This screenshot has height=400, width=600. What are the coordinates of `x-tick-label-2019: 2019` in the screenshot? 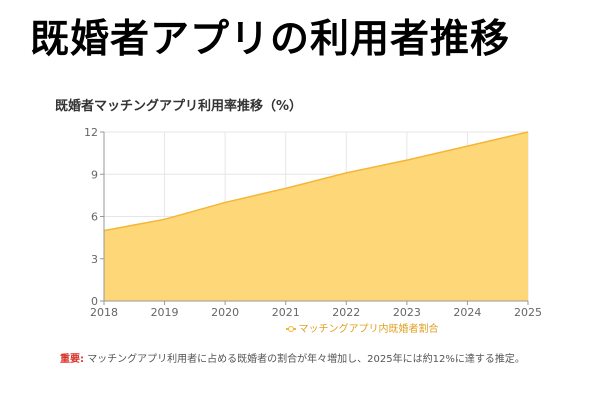 It's located at (165, 312).